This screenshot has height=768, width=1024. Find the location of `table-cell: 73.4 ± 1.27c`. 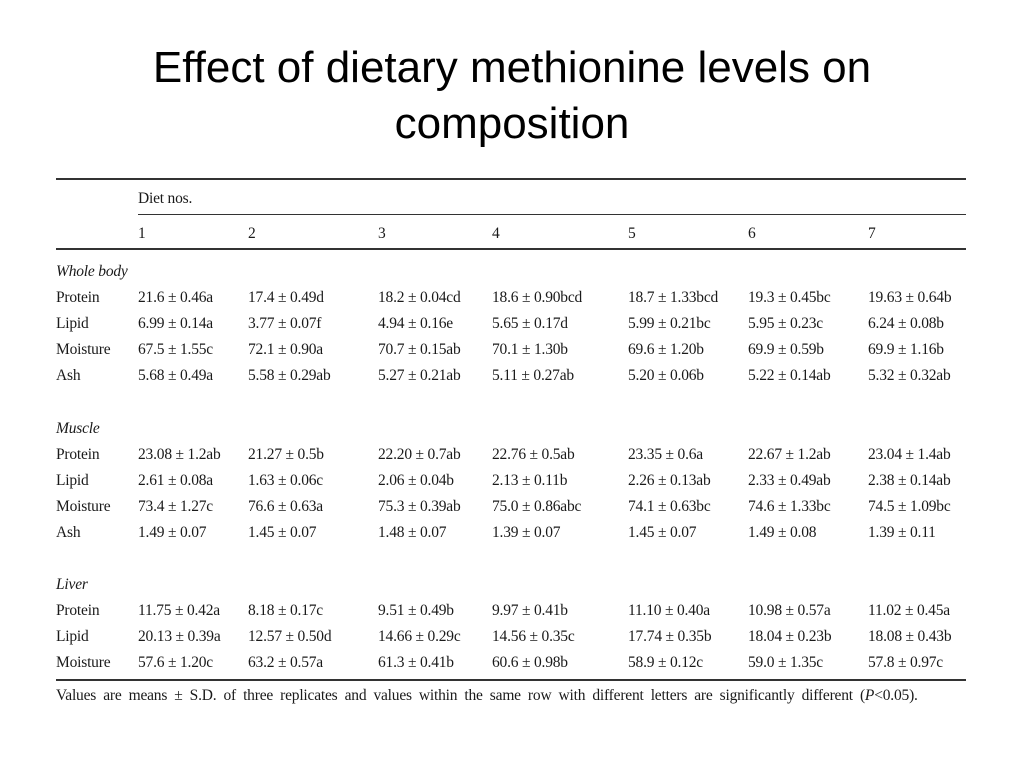

table-cell: 73.4 ± 1.27c is located at coordinates (175, 506).